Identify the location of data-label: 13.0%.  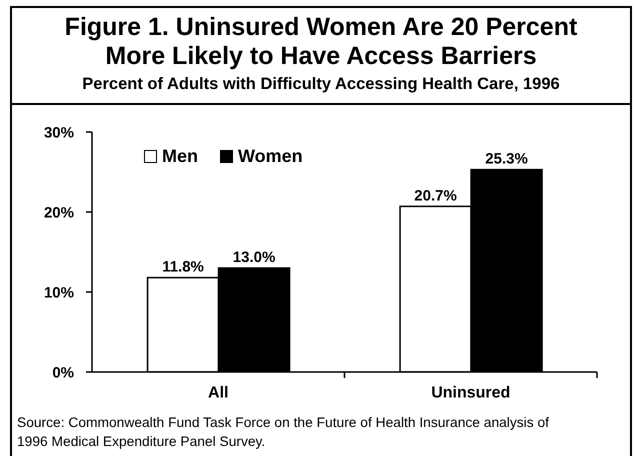
(254, 257).